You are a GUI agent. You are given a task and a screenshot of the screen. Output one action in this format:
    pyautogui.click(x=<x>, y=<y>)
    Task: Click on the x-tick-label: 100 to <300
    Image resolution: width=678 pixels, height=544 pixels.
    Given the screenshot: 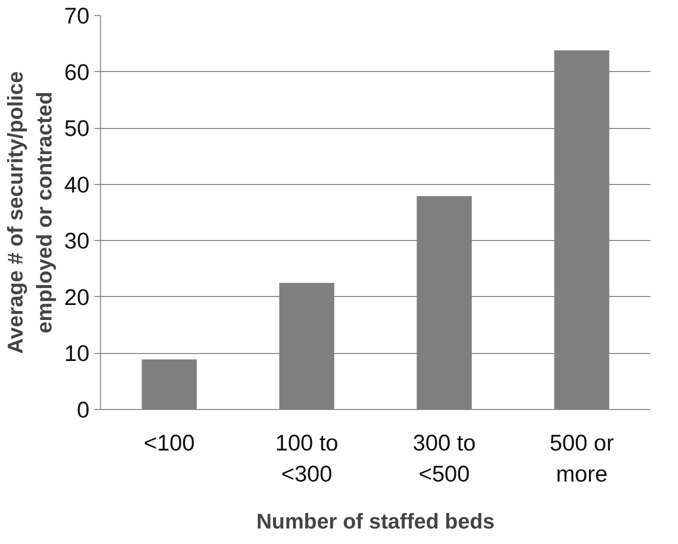 What is the action you would take?
    pyautogui.click(x=306, y=458)
    